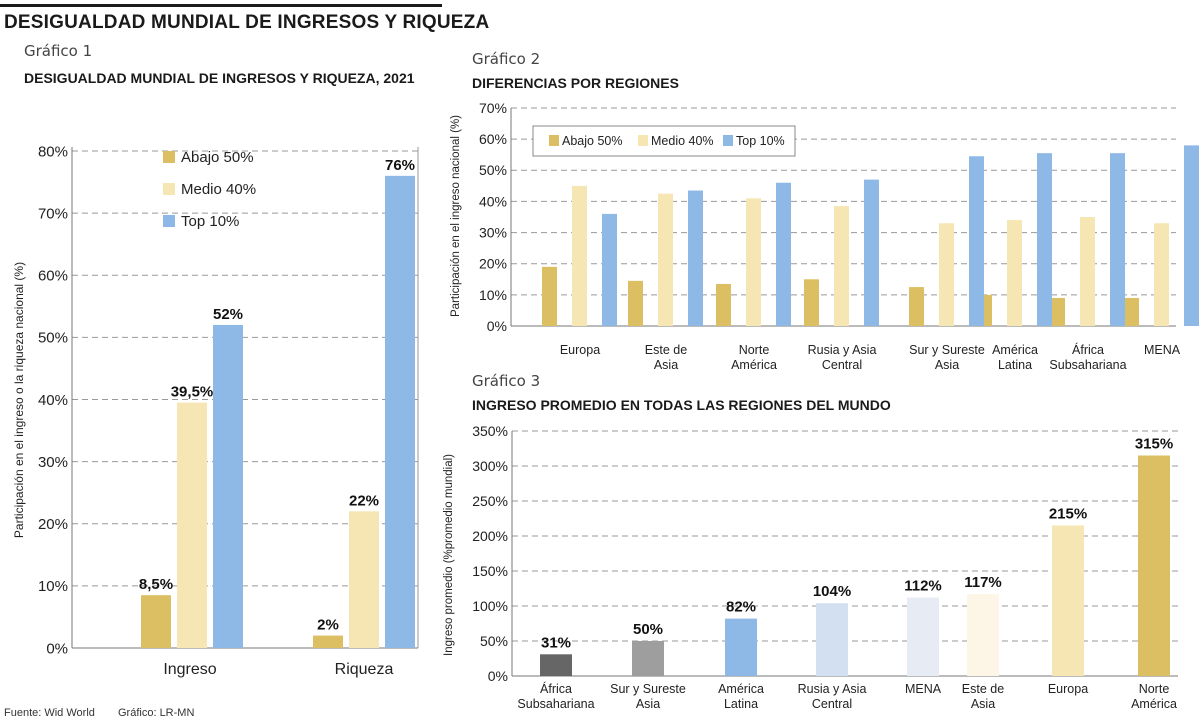  I want to click on c3-ytick: 250%, so click(490, 501).